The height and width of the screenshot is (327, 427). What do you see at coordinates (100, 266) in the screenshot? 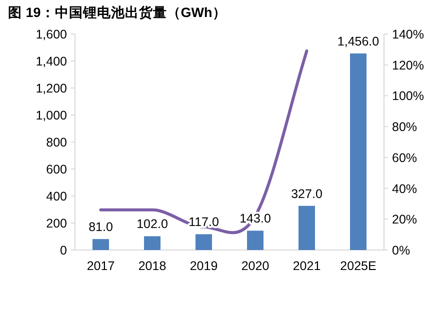
I see `x-tick-label: 2017` at bounding box center [100, 266].